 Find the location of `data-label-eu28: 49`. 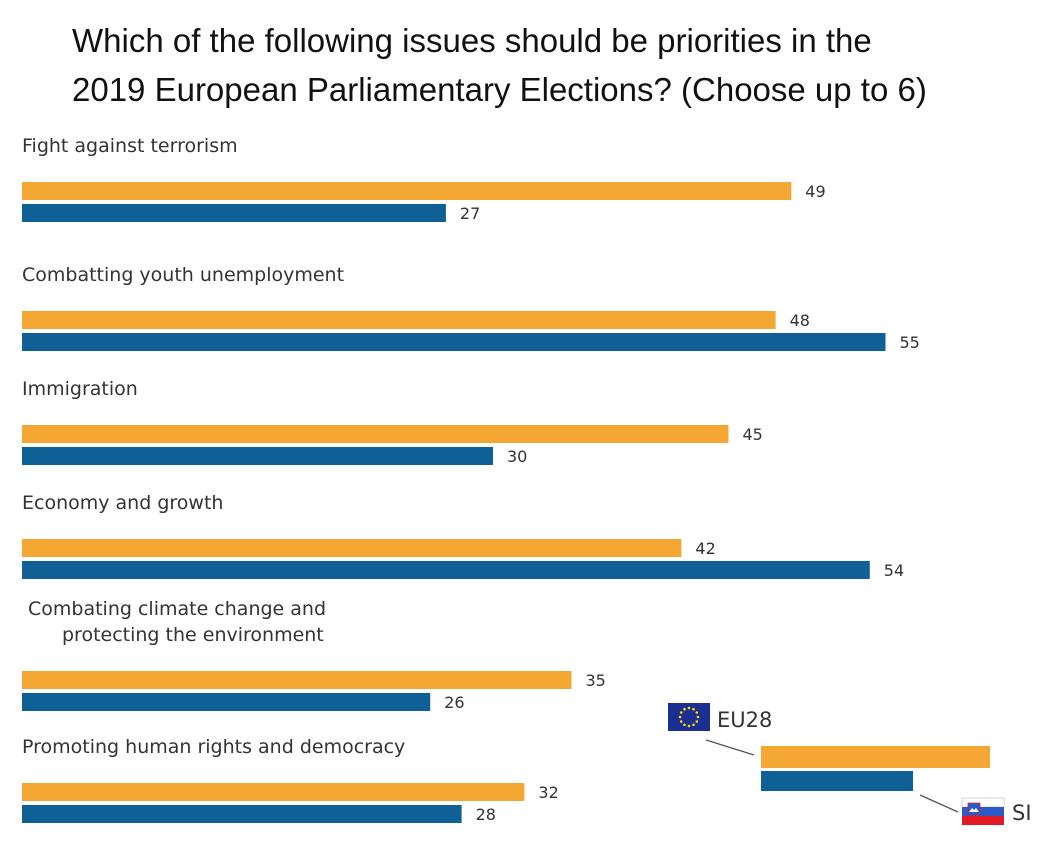

data-label-eu28: 49 is located at coordinates (815, 191).